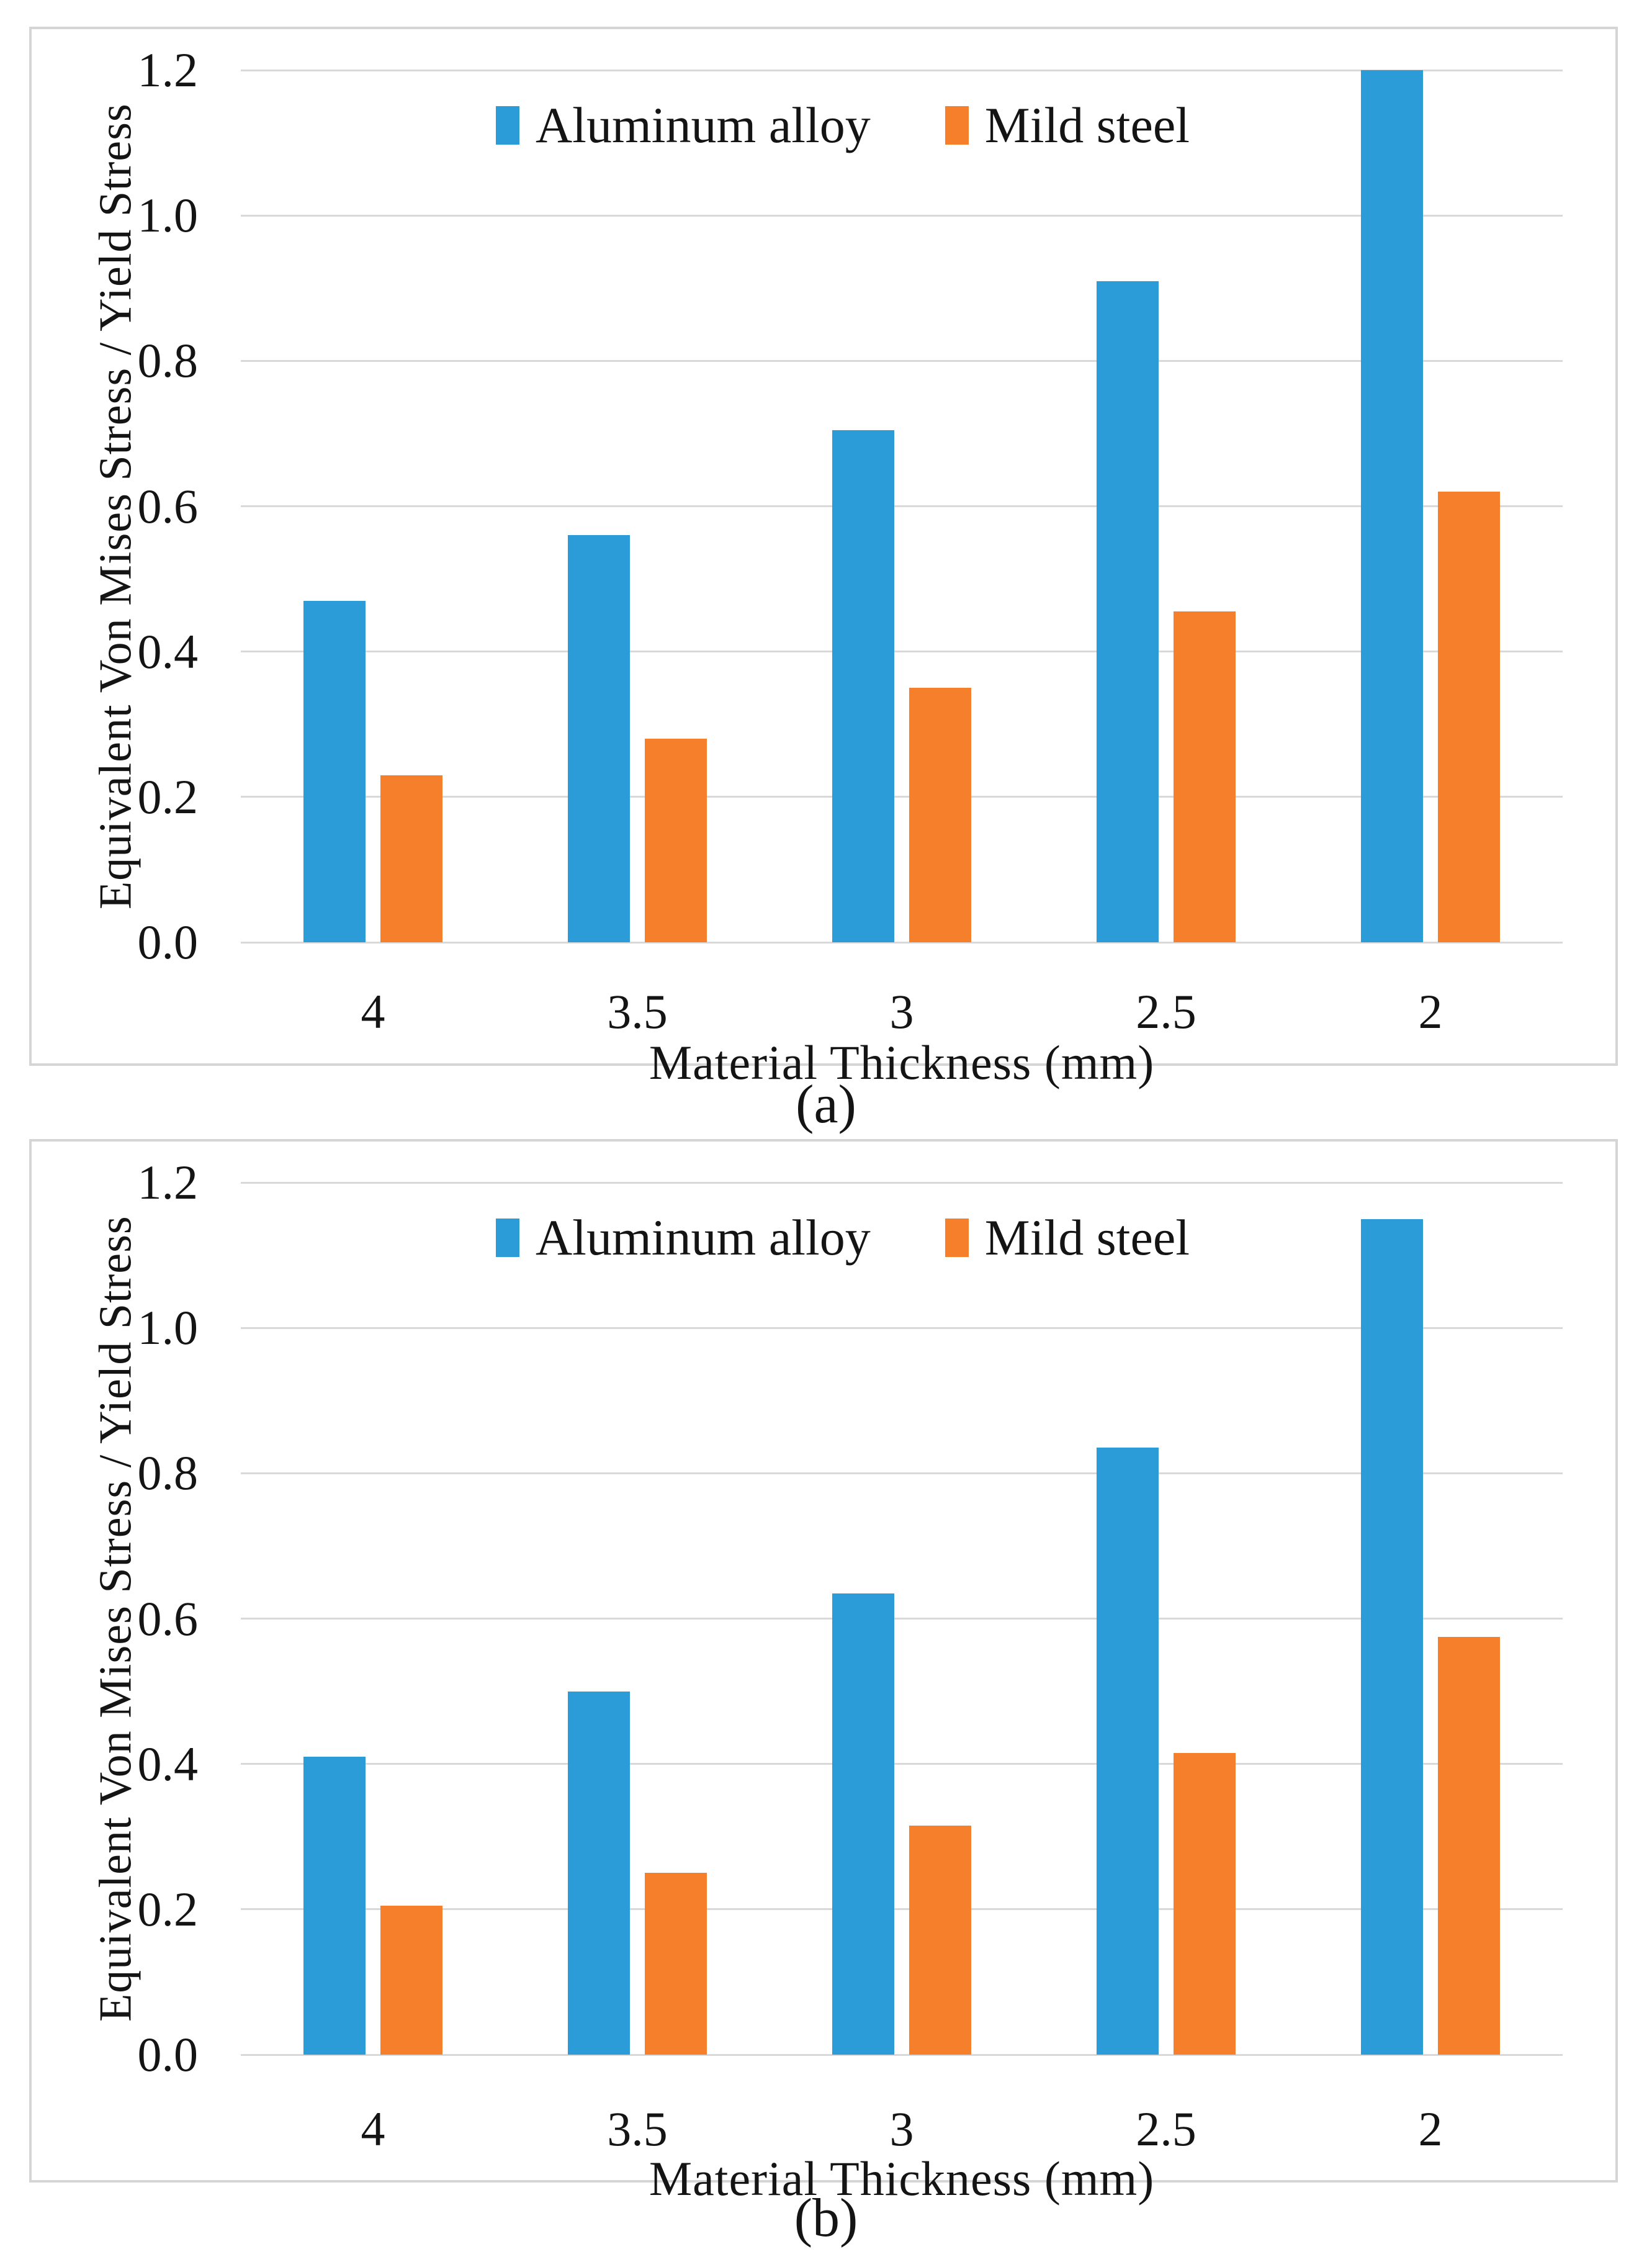  I want to click on caption-a: (a), so click(826, 1105).